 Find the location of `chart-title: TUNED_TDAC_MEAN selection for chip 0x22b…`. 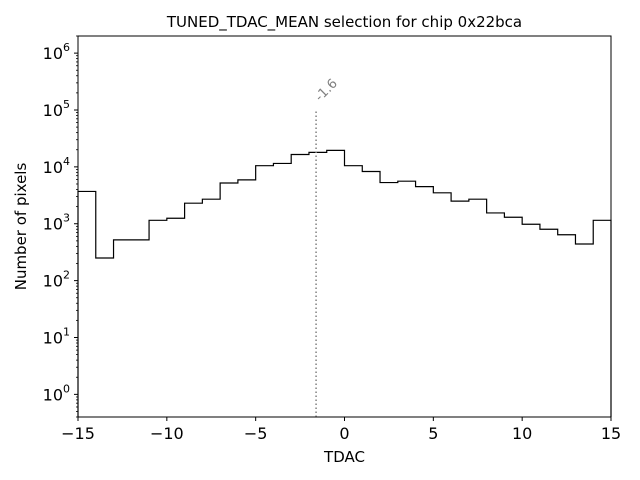

chart-title: TUNED_TDAC_MEAN selection for chip 0x22b… is located at coordinates (344, 22).